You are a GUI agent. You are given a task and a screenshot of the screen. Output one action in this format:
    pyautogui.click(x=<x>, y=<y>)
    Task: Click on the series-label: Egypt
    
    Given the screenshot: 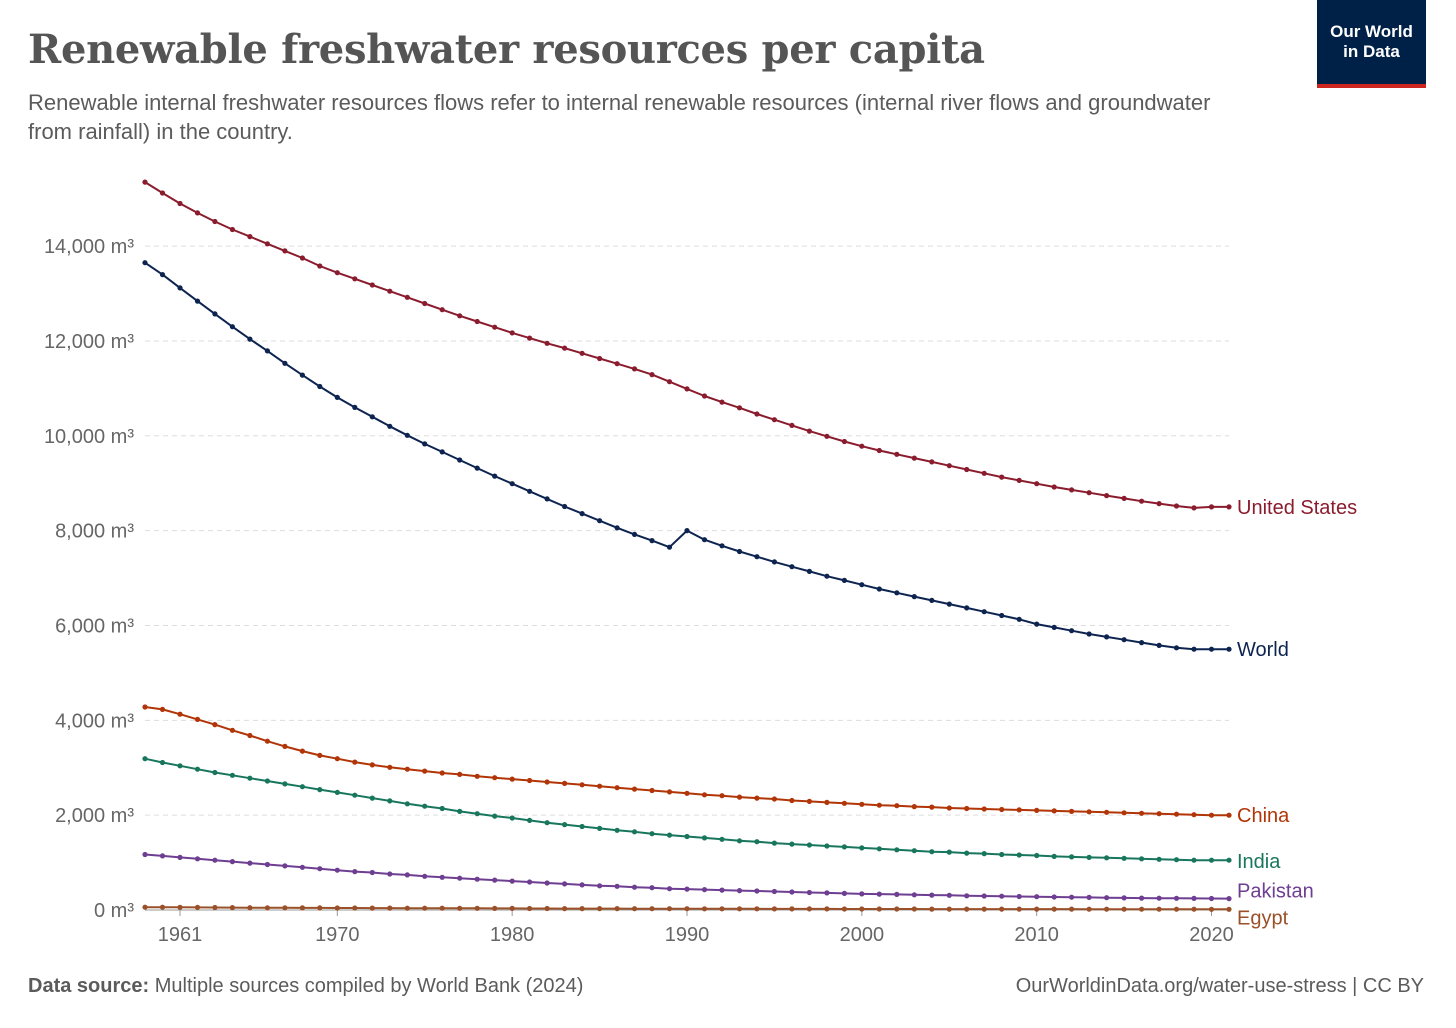 What is the action you would take?
    pyautogui.click(x=1263, y=918)
    